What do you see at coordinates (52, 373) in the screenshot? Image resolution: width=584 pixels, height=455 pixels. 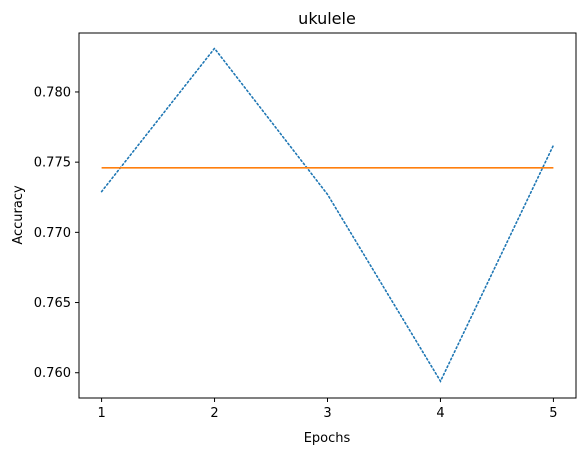 I see `y-tick-label: 0.760` at bounding box center [52, 373].